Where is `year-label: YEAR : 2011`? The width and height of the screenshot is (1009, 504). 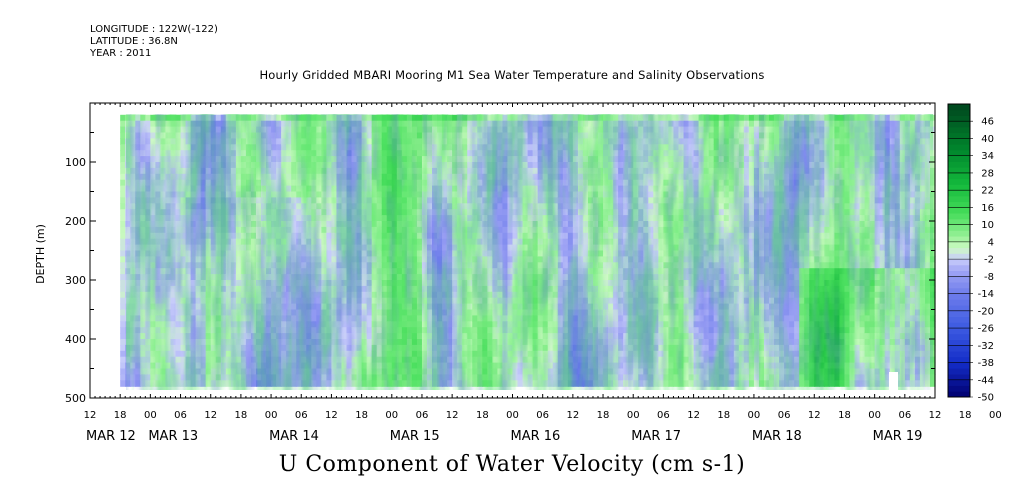
year-label: YEAR : 2011 is located at coordinates (121, 53).